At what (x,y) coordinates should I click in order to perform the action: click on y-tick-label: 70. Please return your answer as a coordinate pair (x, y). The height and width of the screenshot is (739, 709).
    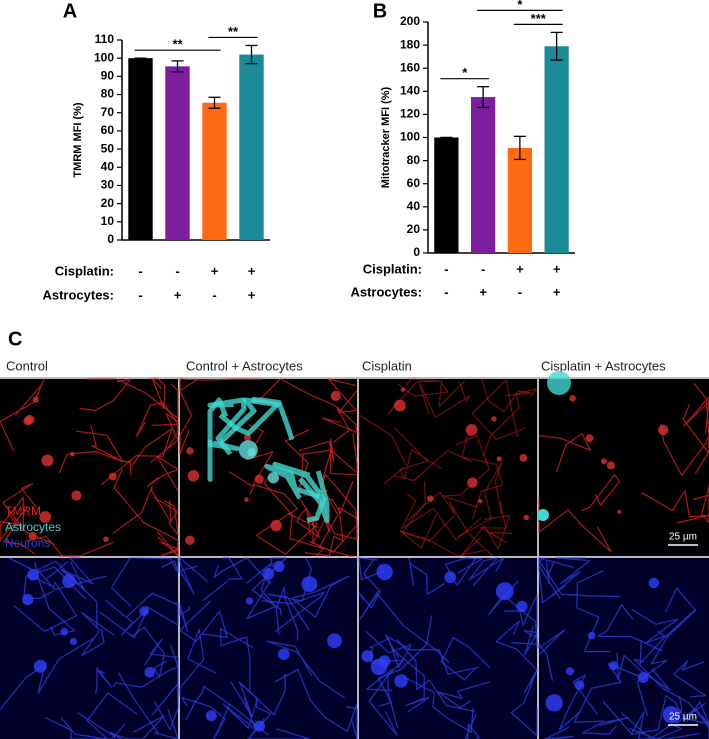
    Looking at the image, I should click on (108, 112).